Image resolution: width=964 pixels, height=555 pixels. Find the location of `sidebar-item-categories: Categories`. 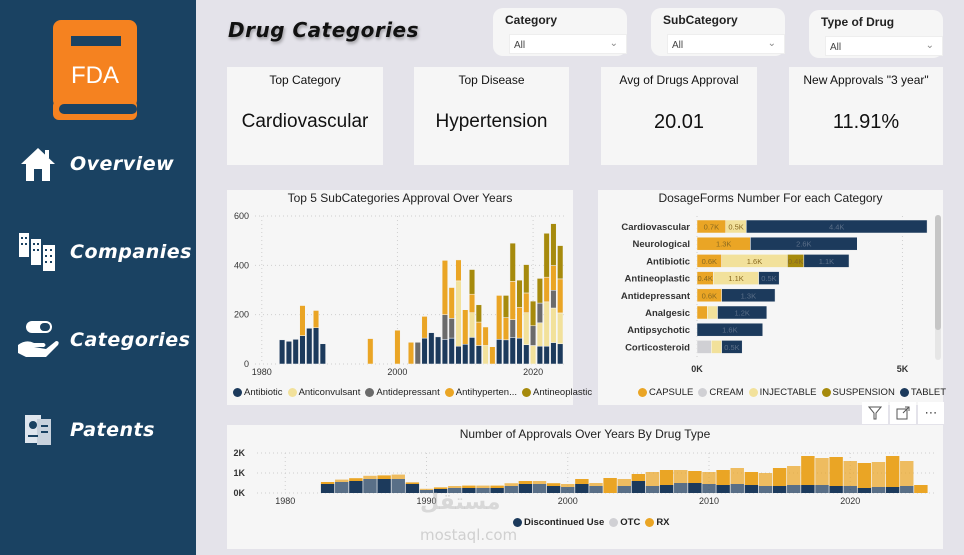

sidebar-item-categories: Categories is located at coordinates (103, 340).